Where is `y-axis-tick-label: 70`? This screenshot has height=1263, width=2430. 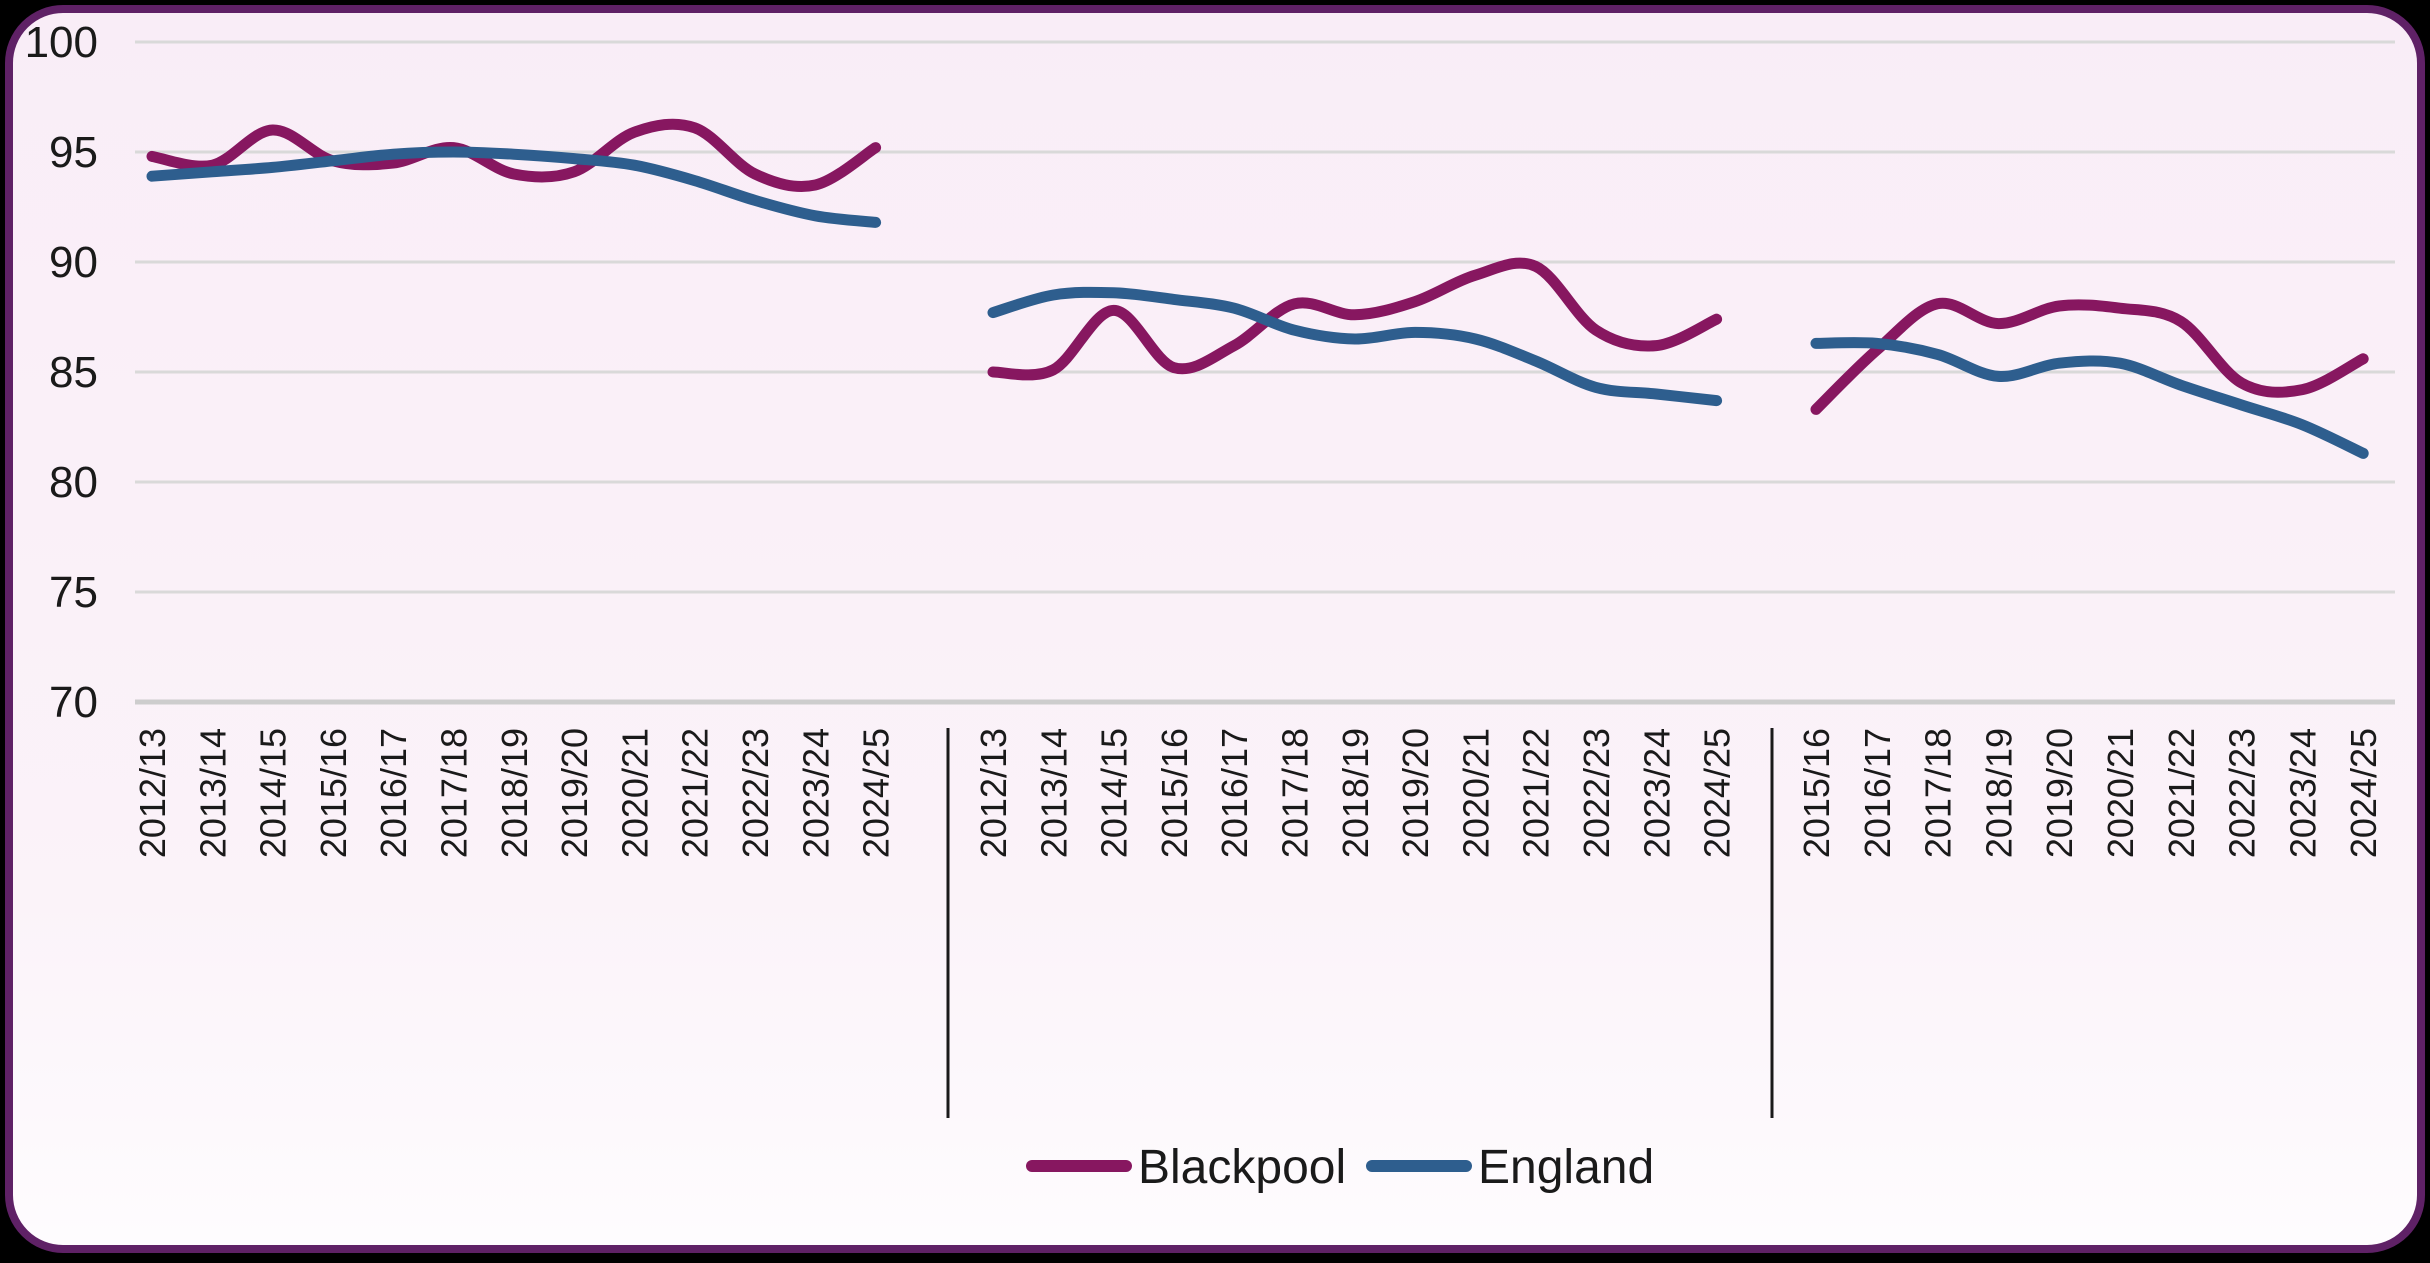
y-axis-tick-label: 70 is located at coordinates (73, 702).